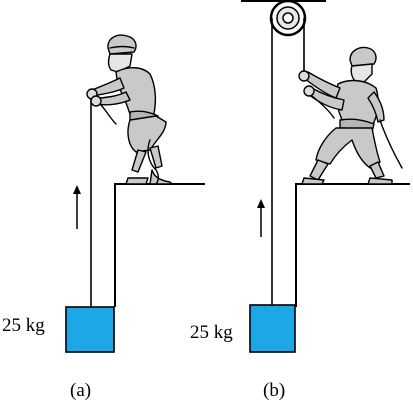  Describe the element at coordinates (159, 245) in the screenshot. I see `ledge-a` at that location.